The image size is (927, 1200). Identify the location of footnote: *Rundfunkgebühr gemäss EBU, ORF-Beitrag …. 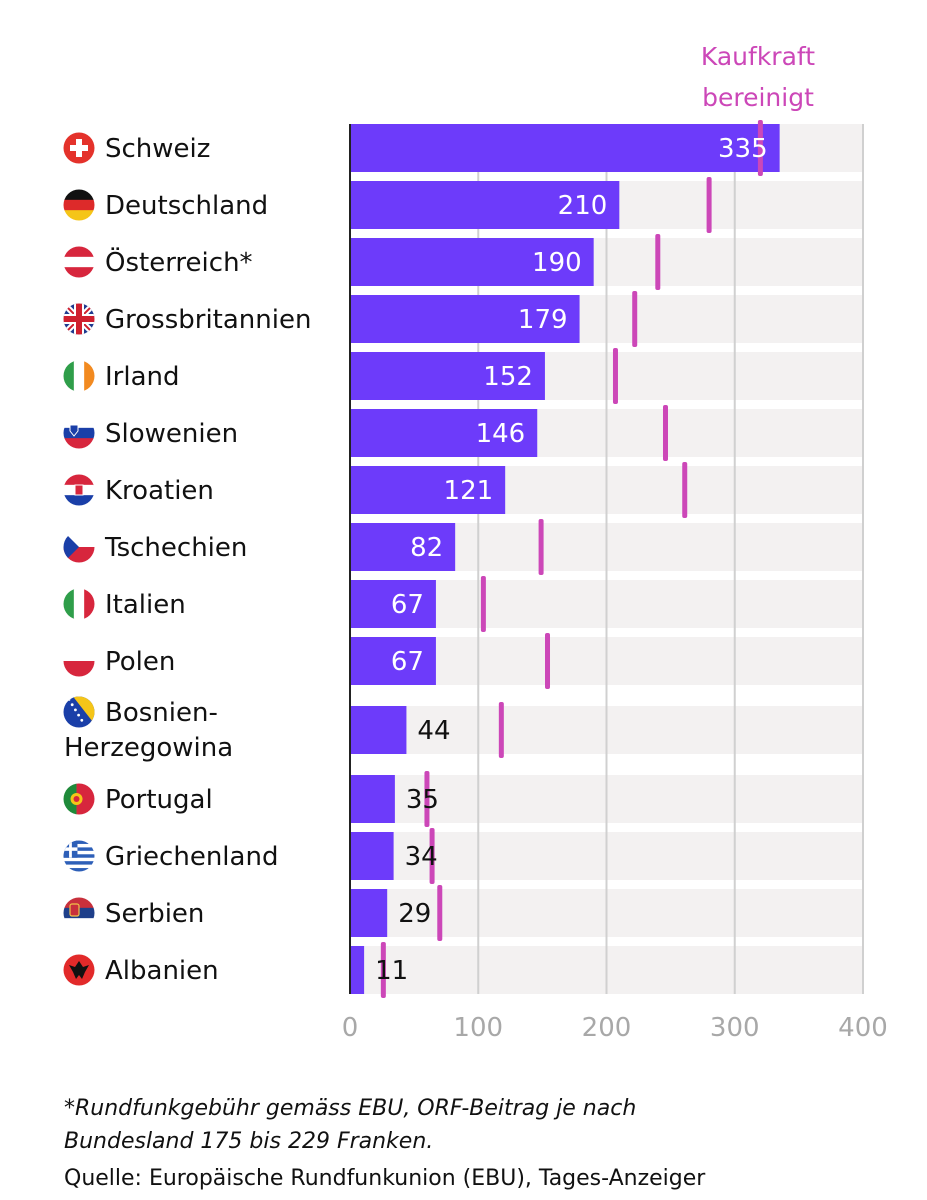
(464, 1125).